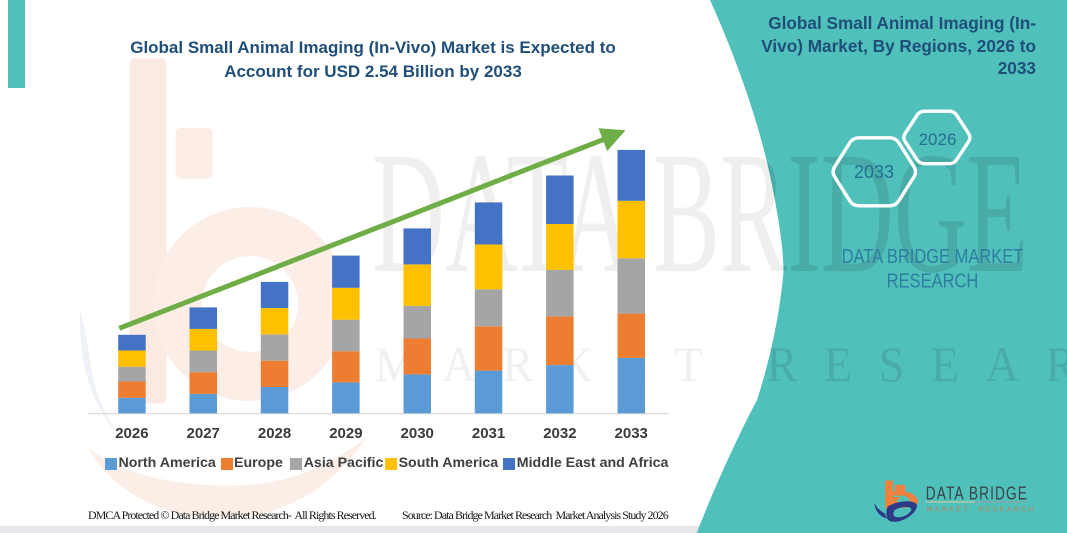  What do you see at coordinates (977, 494) in the screenshot?
I see `svg-text: DATA BRIDGE` at bounding box center [977, 494].